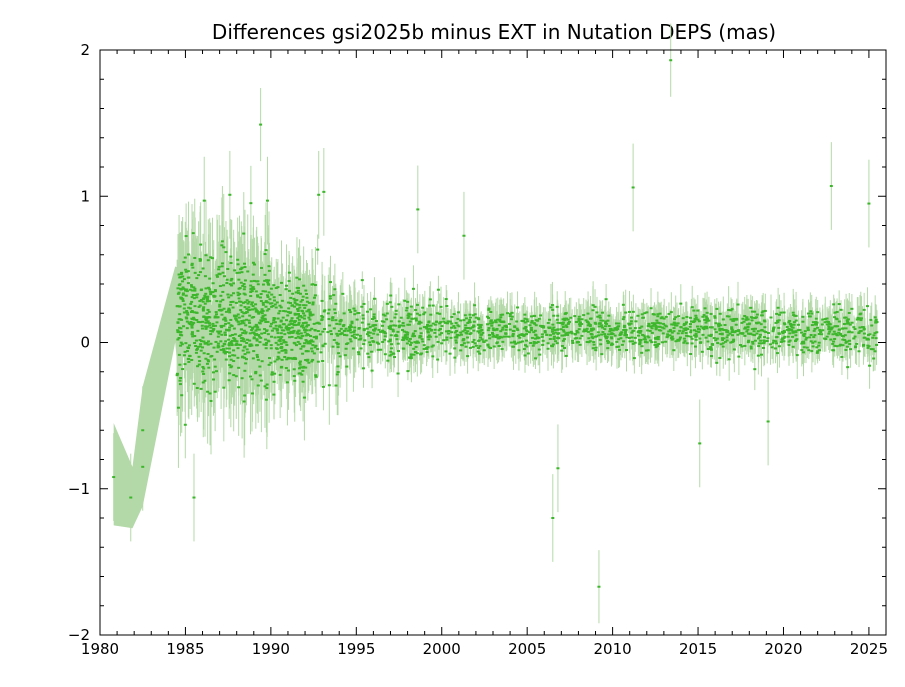  What do you see at coordinates (148, 397) in the screenshot?
I see `early-error-band` at bounding box center [148, 397].